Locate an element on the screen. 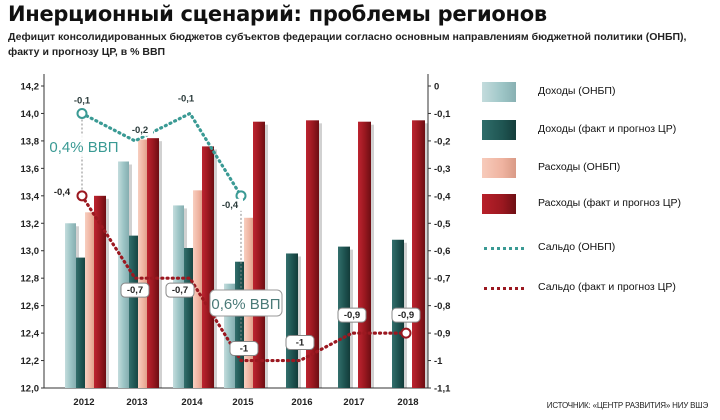 This screenshot has height=420, width=720. right-tick-label: -0,3 is located at coordinates (442, 169).